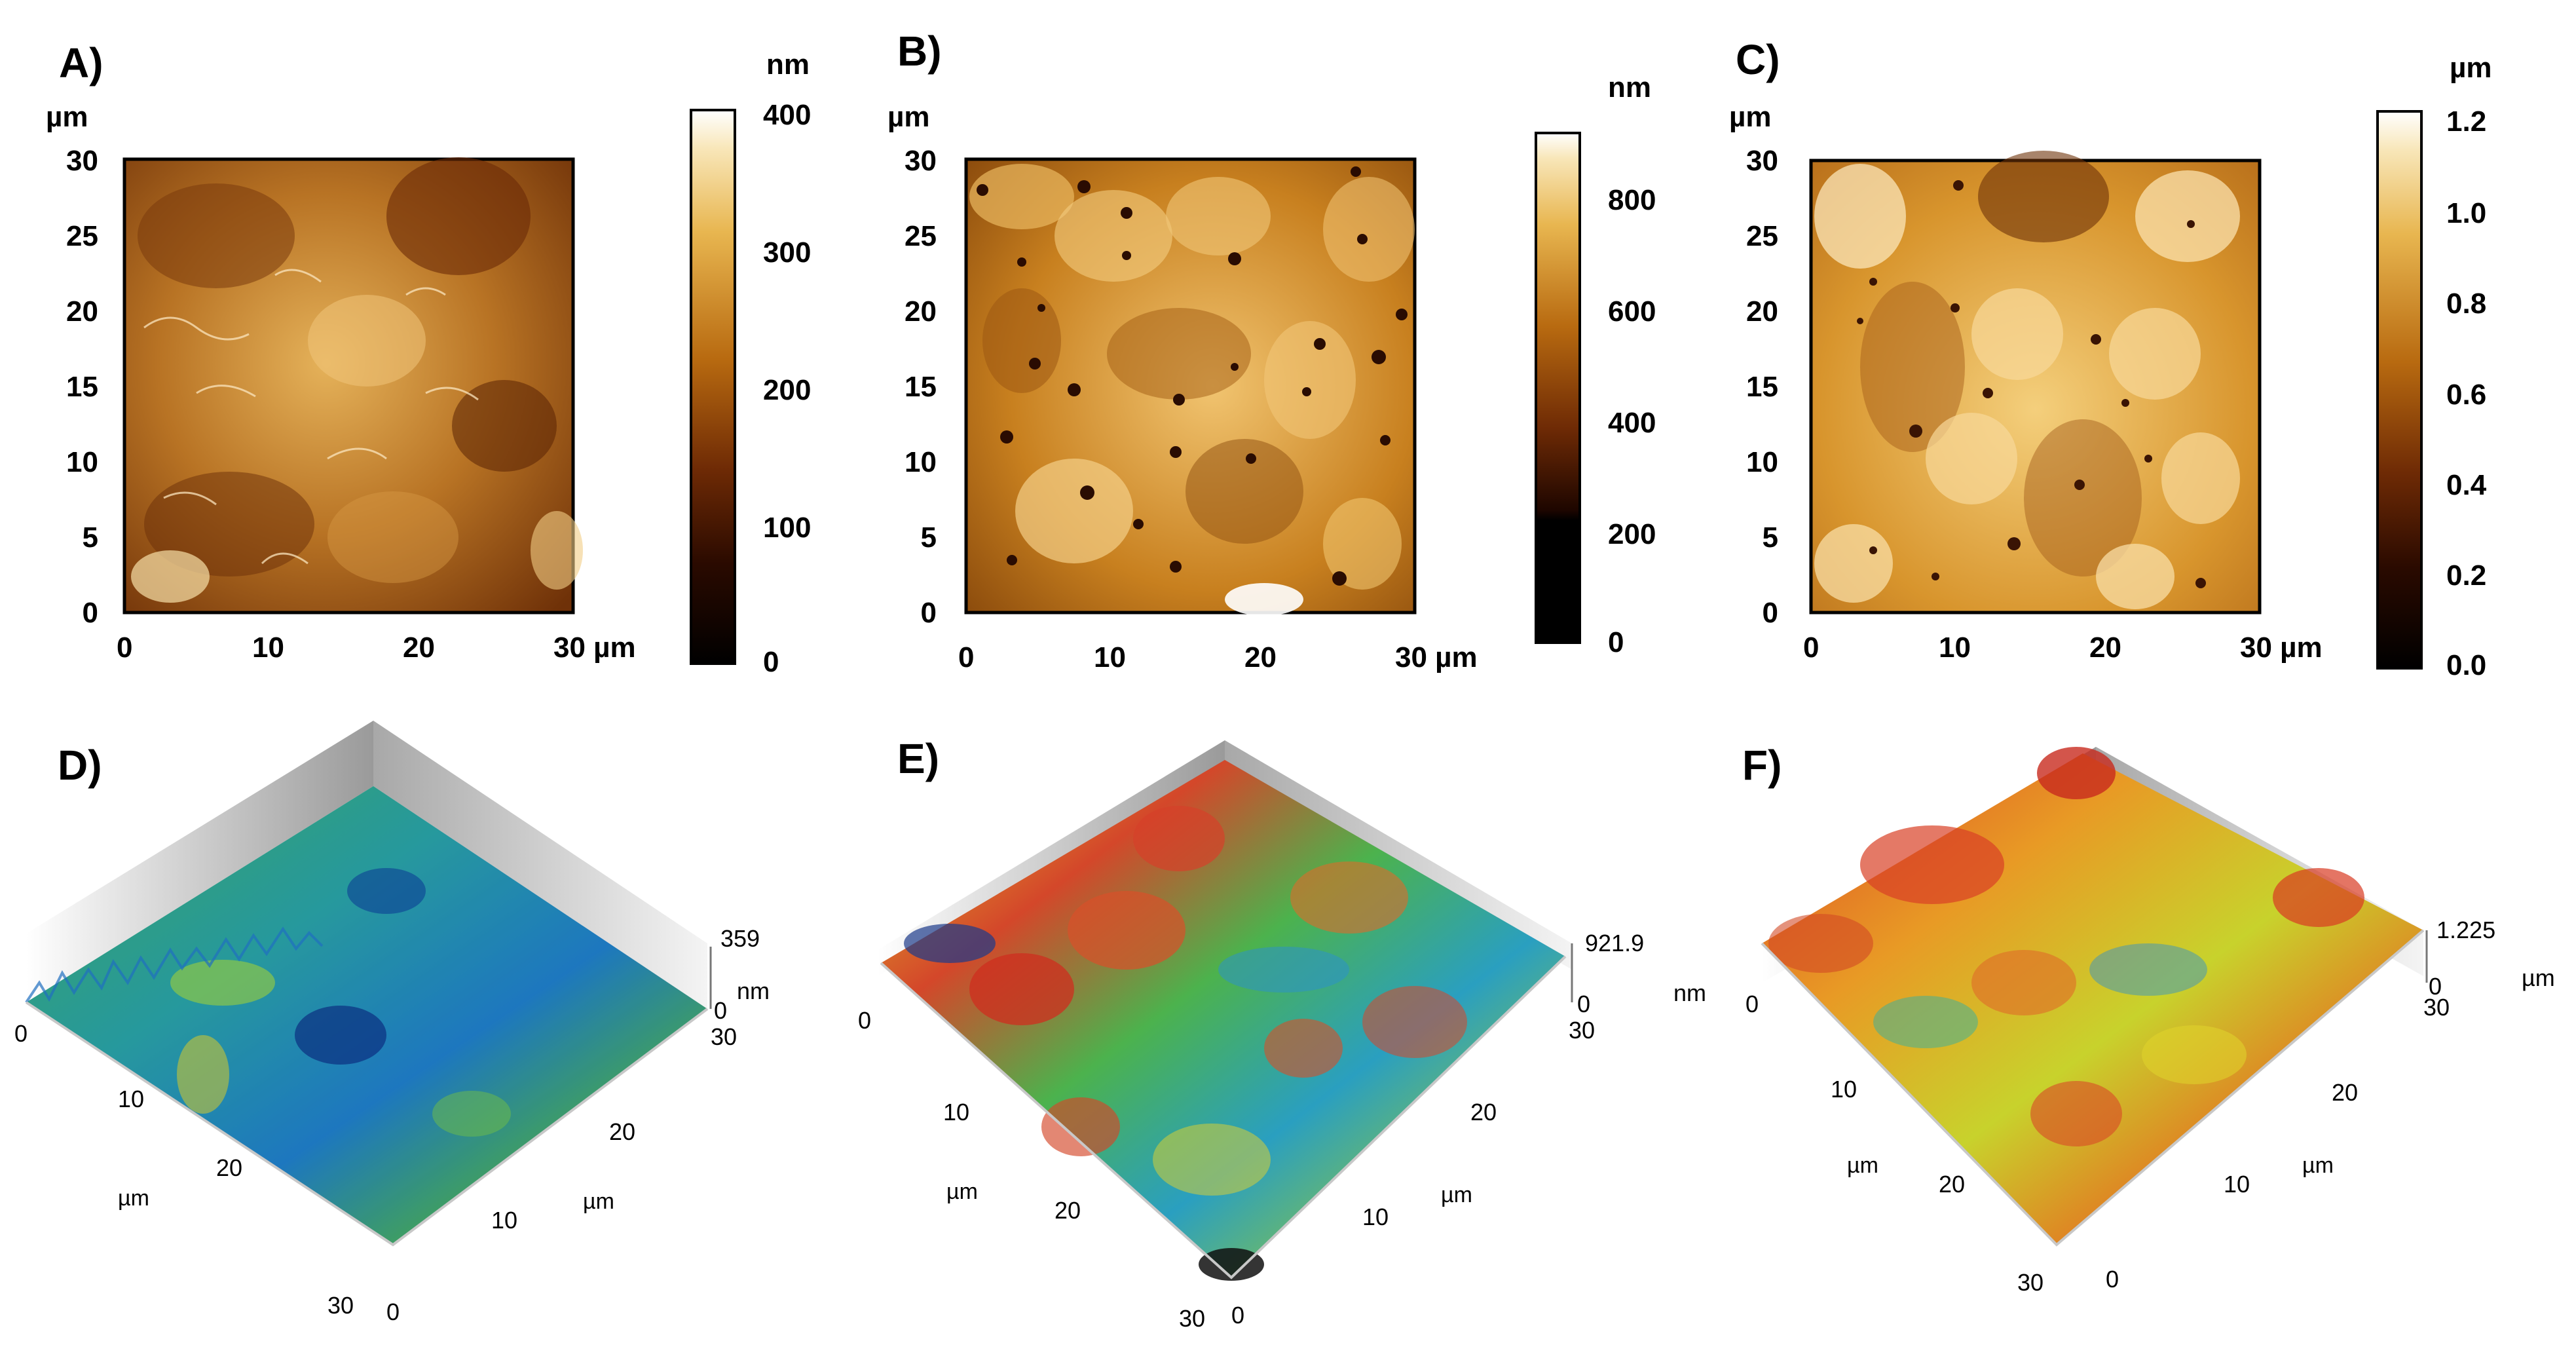  I want to click on colorbar-tick: 800, so click(1632, 200).